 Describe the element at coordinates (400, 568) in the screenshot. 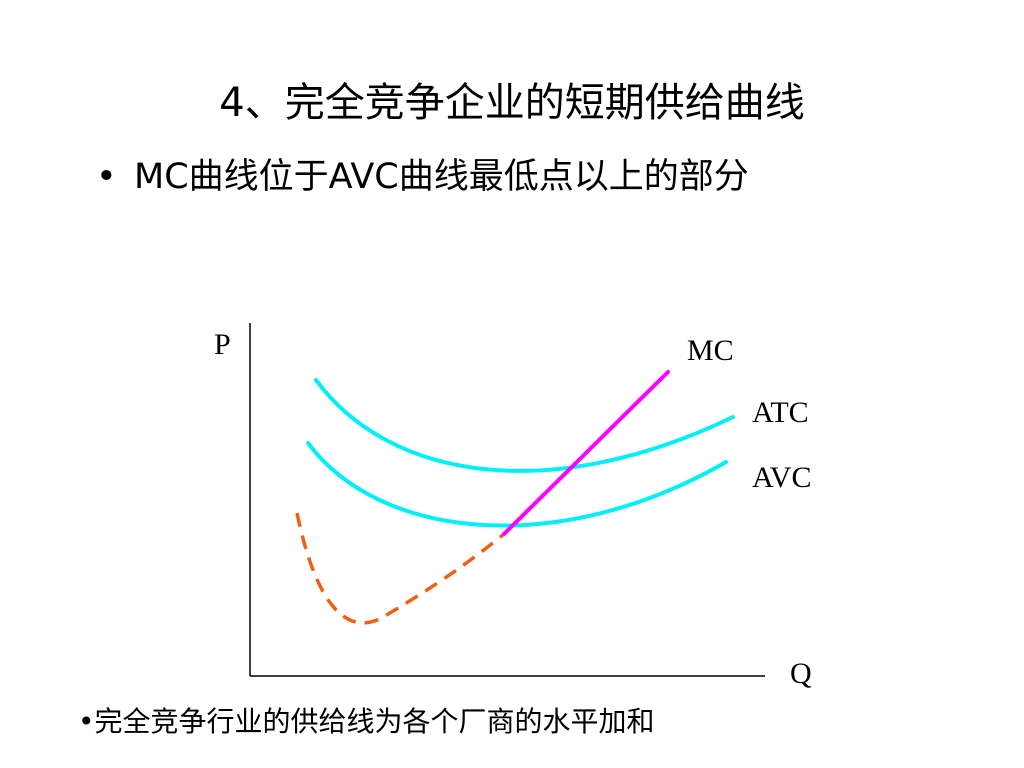

I see `mc-curve-below-avc` at that location.